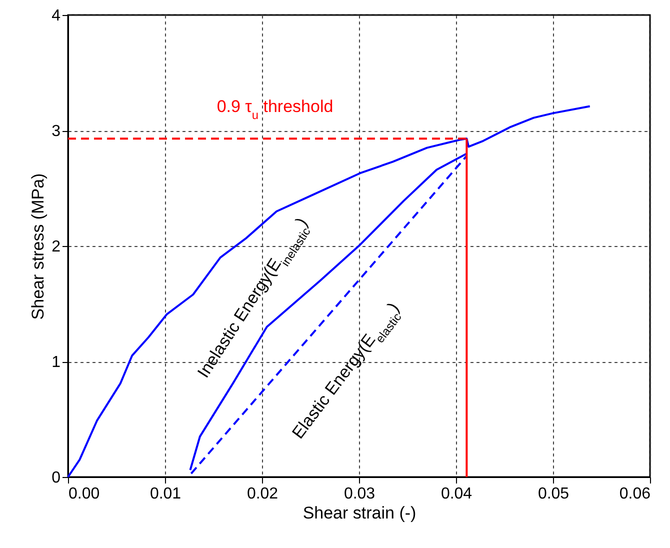 The height and width of the screenshot is (548, 670). What do you see at coordinates (275, 109) in the screenshot?
I see `annotation: 0.9 τ$_{u}$ threshold` at bounding box center [275, 109].